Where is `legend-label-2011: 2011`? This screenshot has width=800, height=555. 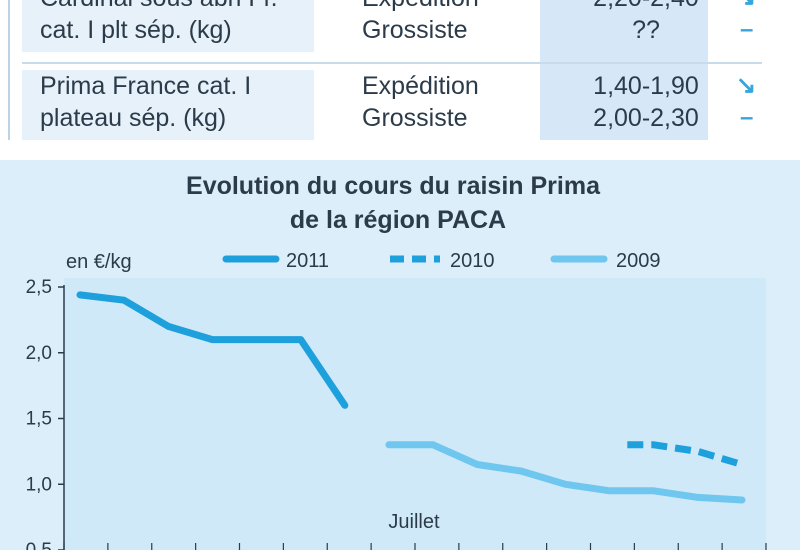
legend-label-2011: 2011 is located at coordinates (307, 261).